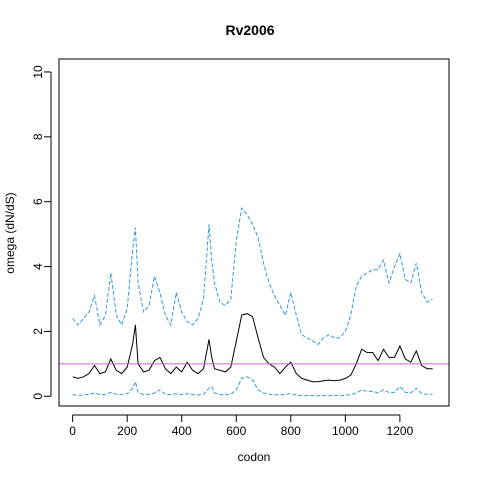 Image resolution: width=480 pixels, height=480 pixels. What do you see at coordinates (72, 431) in the screenshot?
I see `x-tick-label: 0` at bounding box center [72, 431].